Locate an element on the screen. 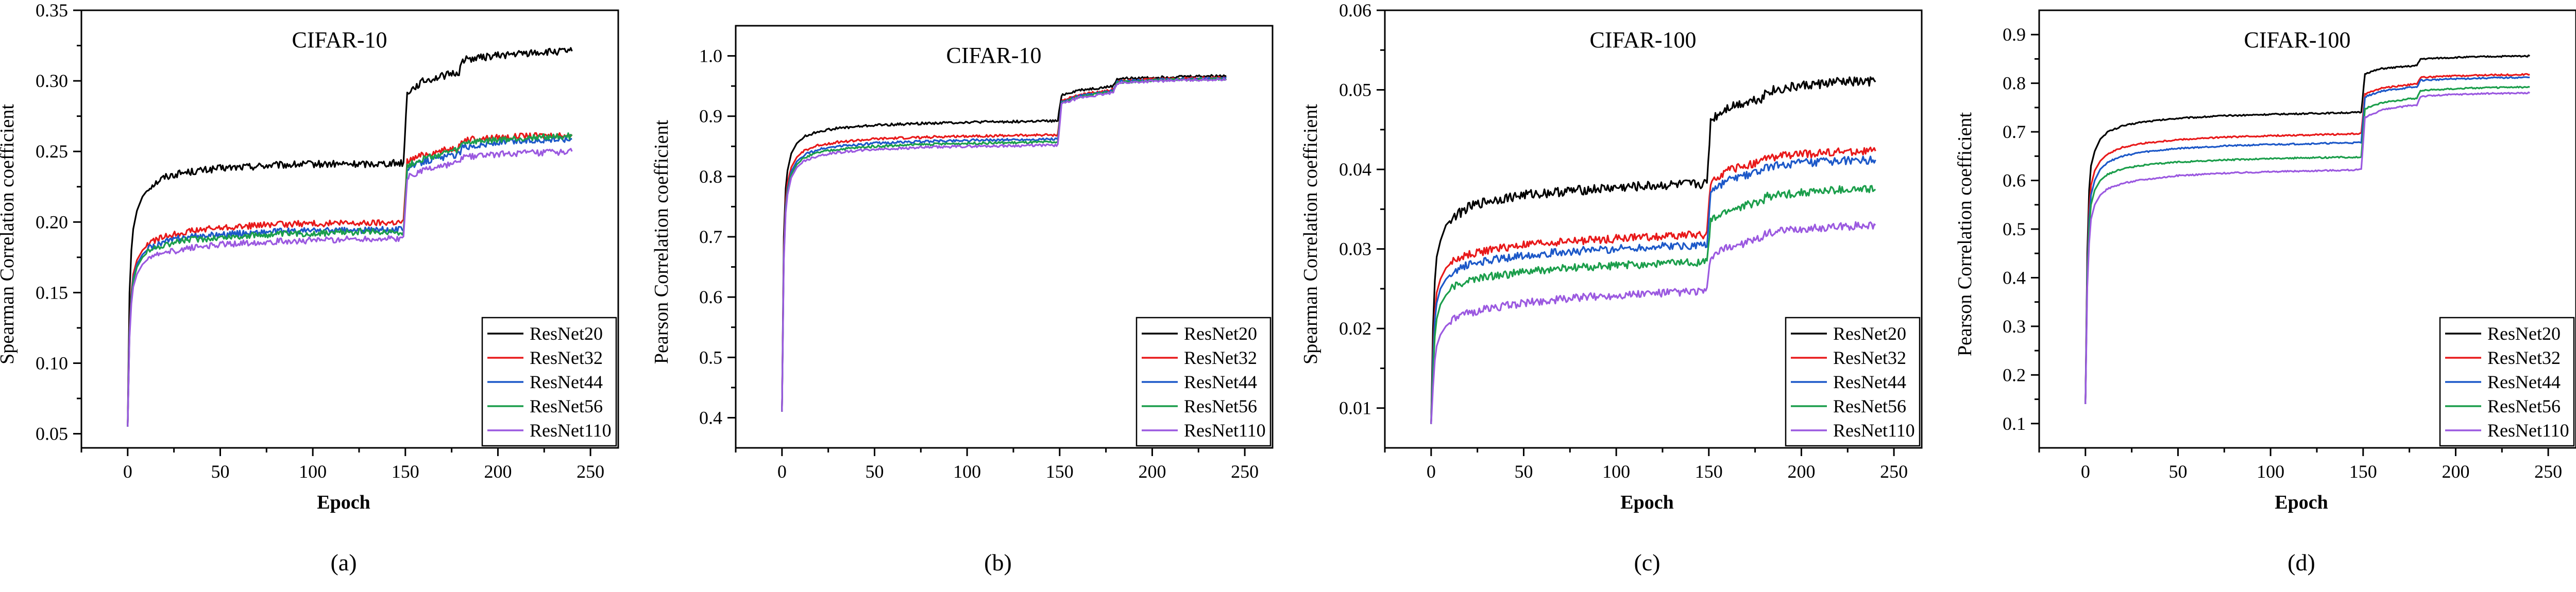 The width and height of the screenshot is (2576, 592). y-tick-label: 0.5 is located at coordinates (2014, 229).